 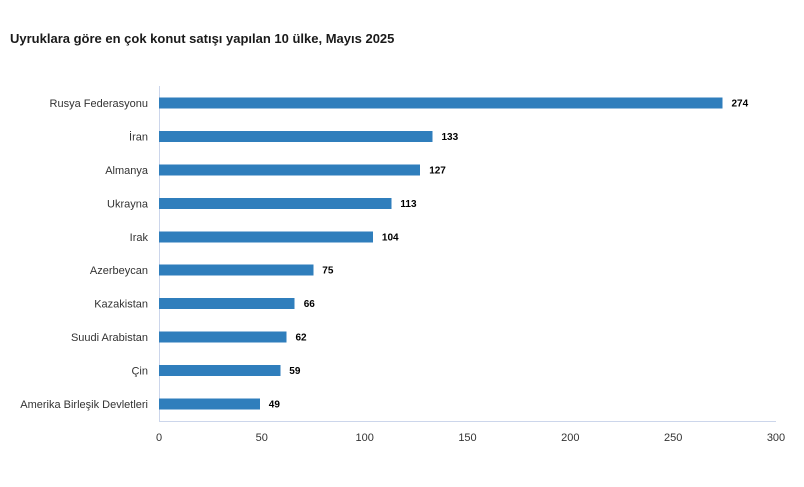 What do you see at coordinates (121, 305) in the screenshot?
I see `category-label: Kazakistan` at bounding box center [121, 305].